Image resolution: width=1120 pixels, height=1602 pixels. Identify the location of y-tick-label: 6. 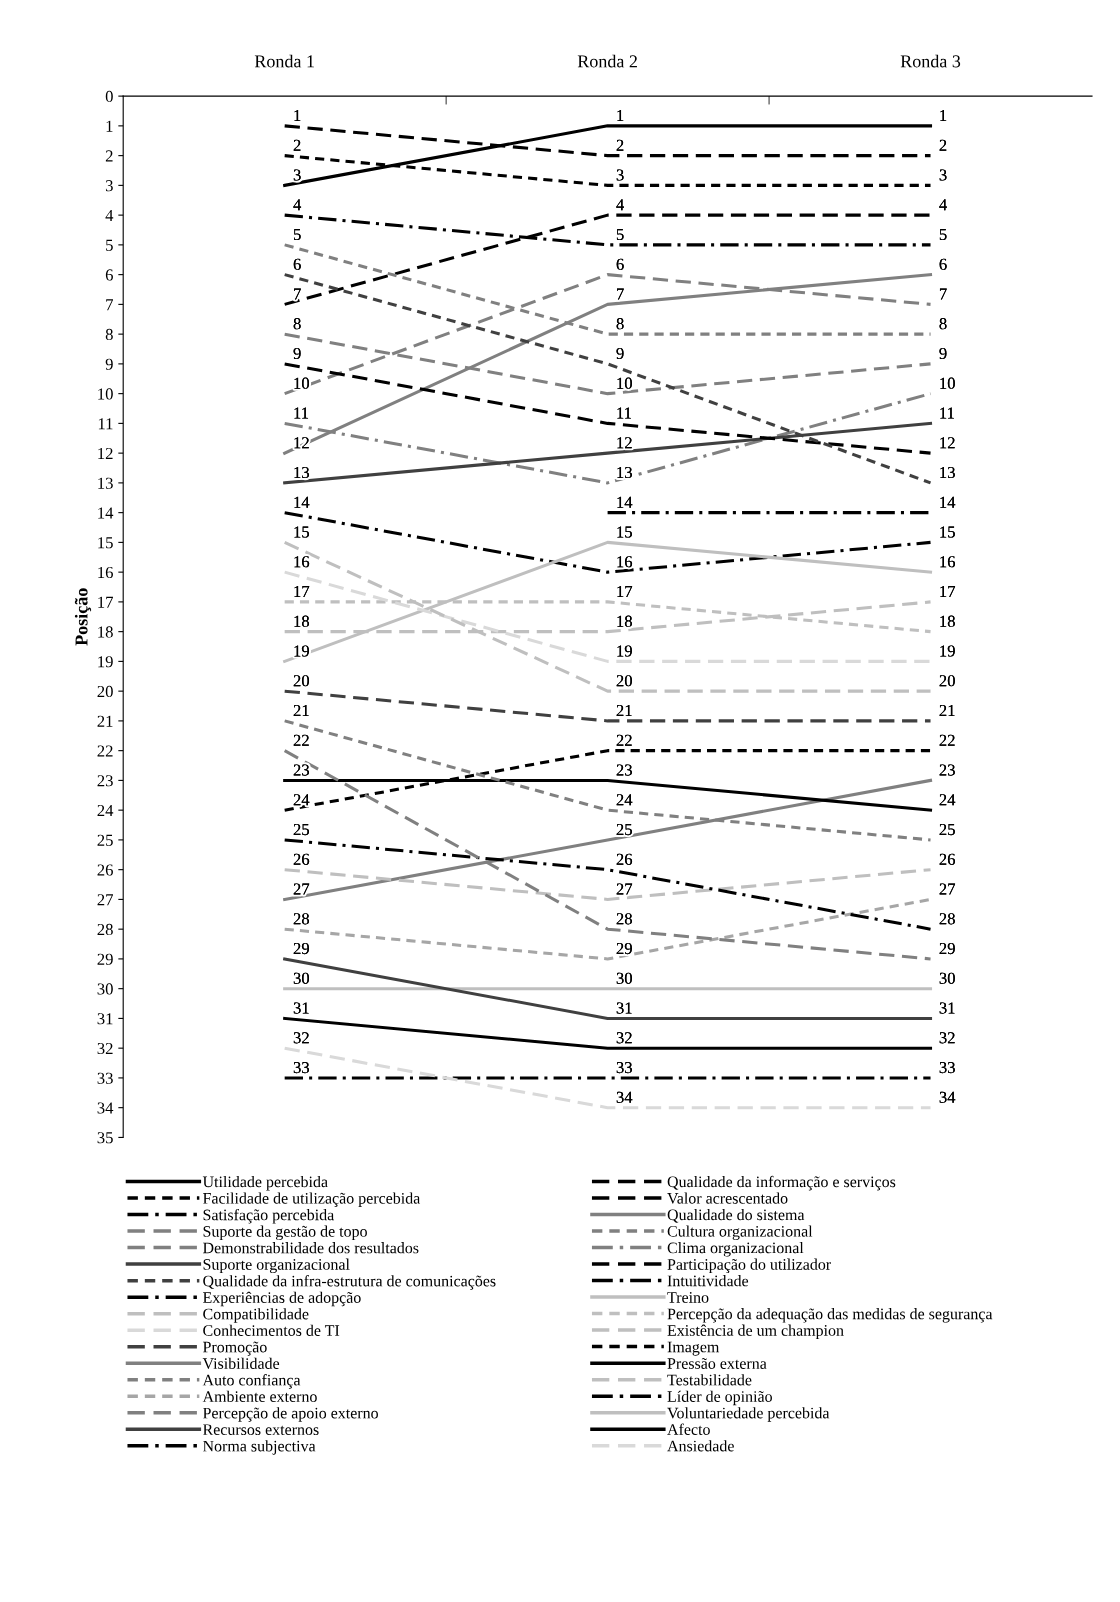
(109, 275).